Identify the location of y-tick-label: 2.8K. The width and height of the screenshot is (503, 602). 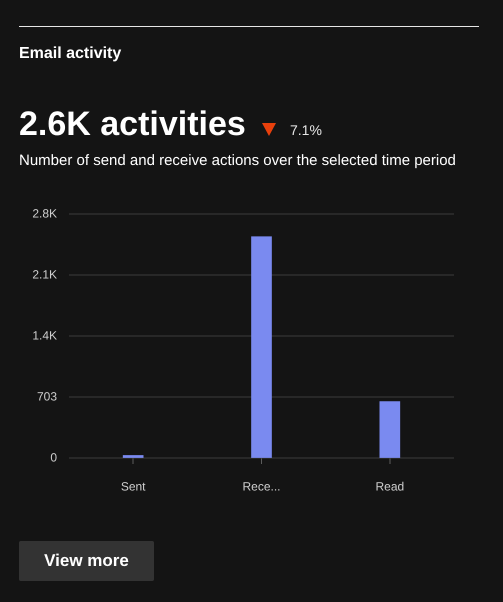
(44, 213).